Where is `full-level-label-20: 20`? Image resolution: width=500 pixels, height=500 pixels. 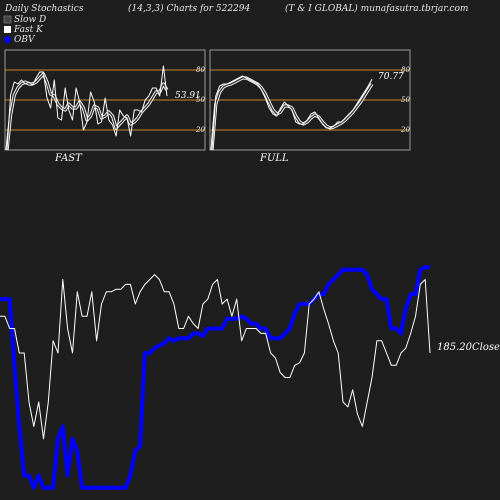 full-level-label-20: 20 is located at coordinates (405, 130).